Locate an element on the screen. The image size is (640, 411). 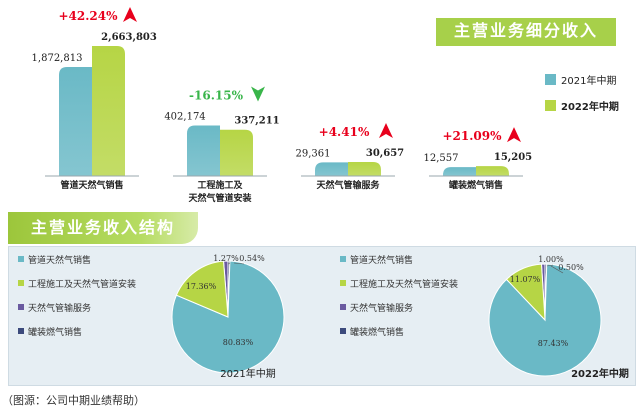
pie-value-label: 11.07% is located at coordinates (525, 279).